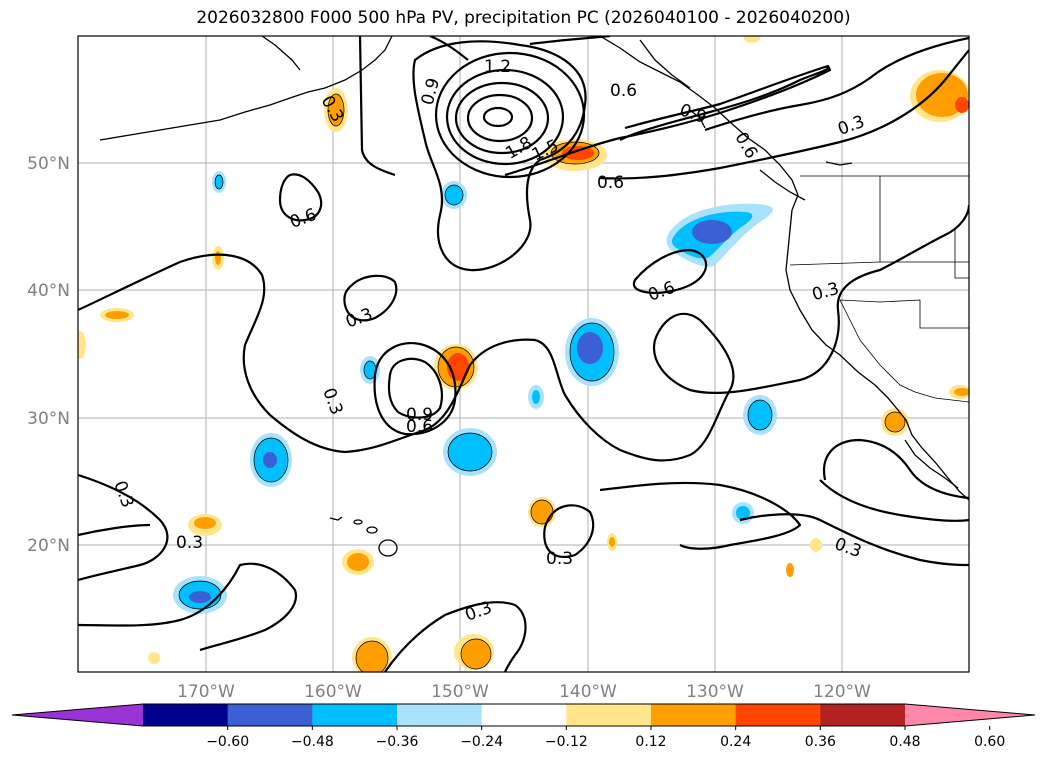  Describe the element at coordinates (312, 742) in the screenshot. I see `colorbar-tick-label: −0.48` at that location.